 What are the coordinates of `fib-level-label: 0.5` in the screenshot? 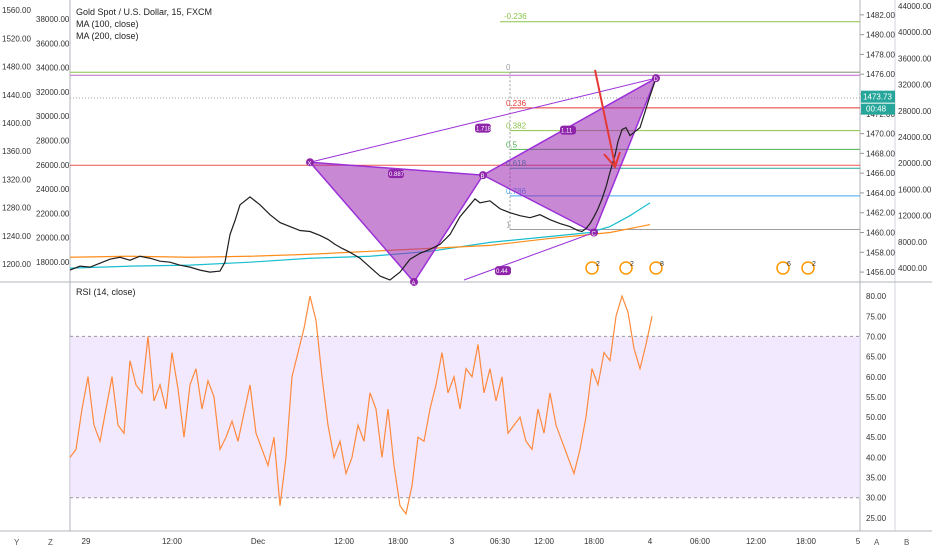 It's located at (512, 144).